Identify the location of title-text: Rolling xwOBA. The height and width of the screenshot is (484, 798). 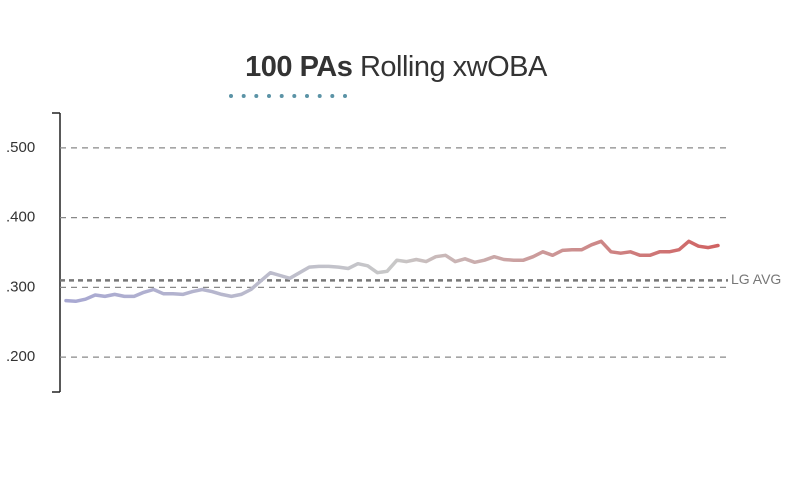
(454, 67).